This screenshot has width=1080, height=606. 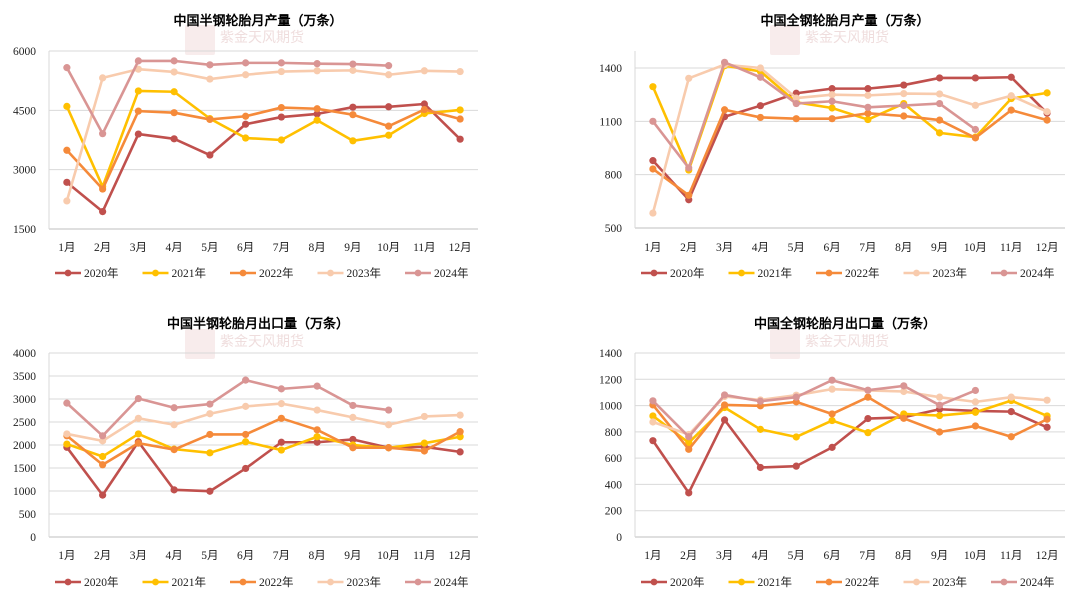 What do you see at coordinates (28, 515) in the screenshot?
I see `y-tick-label: 500` at bounding box center [28, 515].